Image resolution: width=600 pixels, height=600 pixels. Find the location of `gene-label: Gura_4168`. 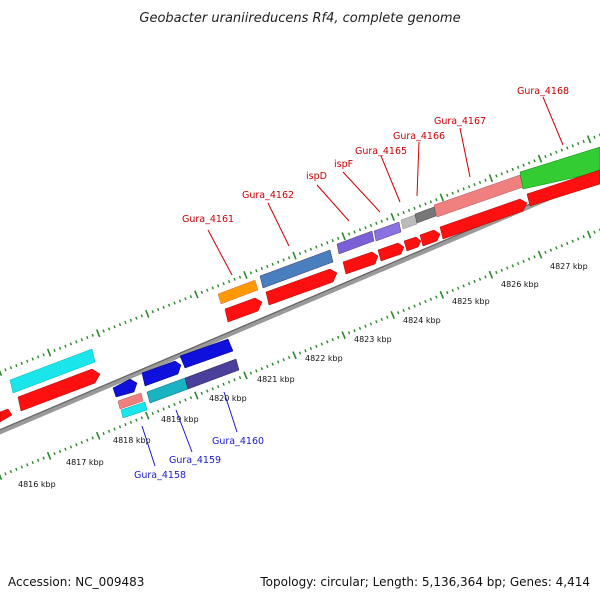

gene-label: Gura_4168 is located at coordinates (543, 91).